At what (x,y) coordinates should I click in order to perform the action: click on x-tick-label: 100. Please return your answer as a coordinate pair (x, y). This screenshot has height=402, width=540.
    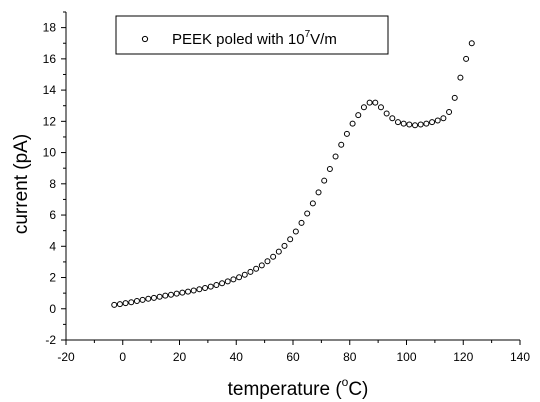
    Looking at the image, I should click on (406, 357).